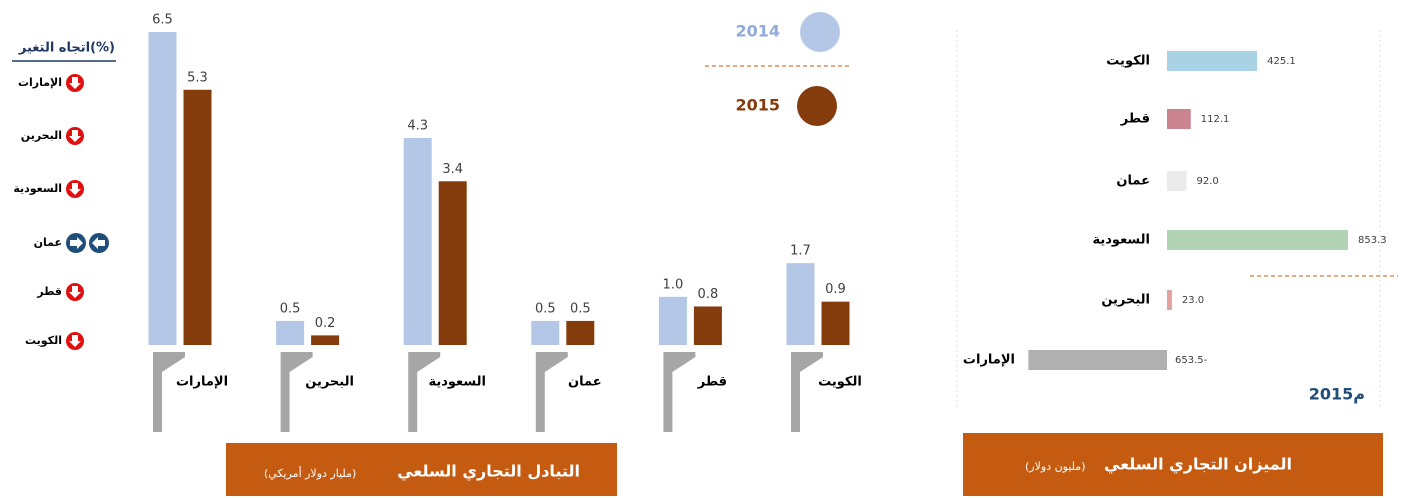 The height and width of the screenshot is (498, 1413). What do you see at coordinates (1208, 181) in the screenshot?
I see `value-label: 92.0` at bounding box center [1208, 181].